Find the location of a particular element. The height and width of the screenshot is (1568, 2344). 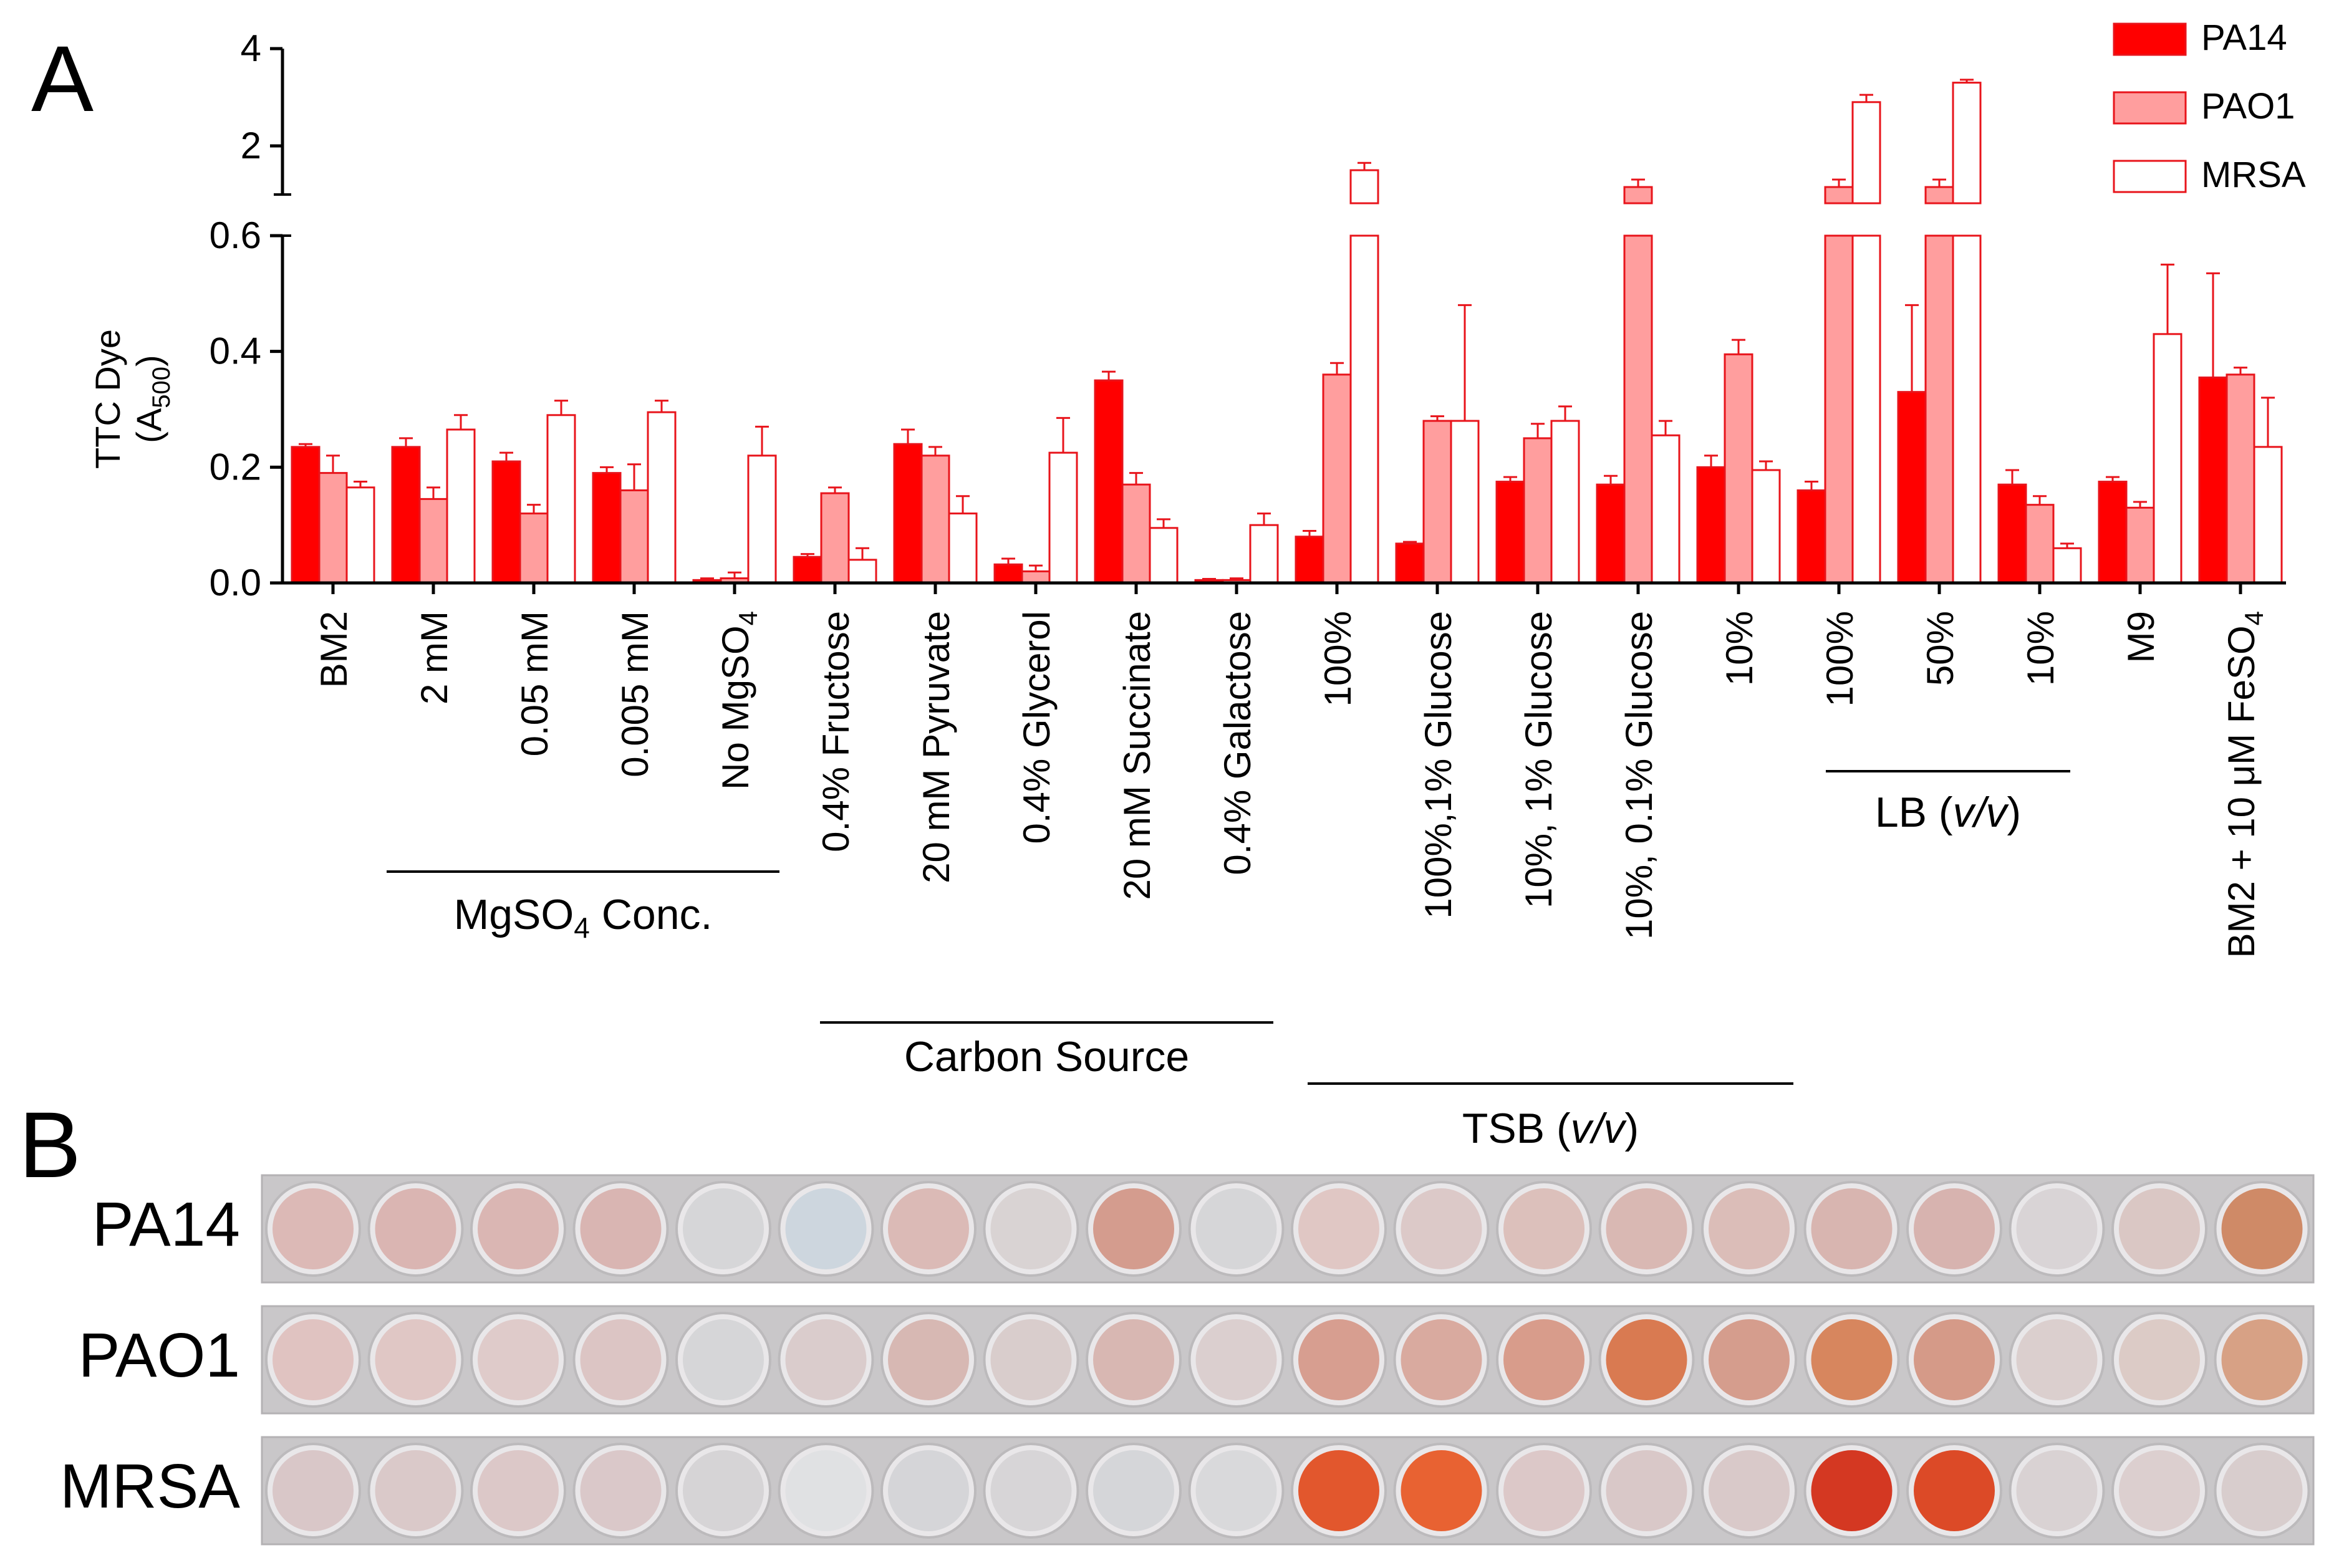

panel-a-label: A is located at coordinates (63, 78).